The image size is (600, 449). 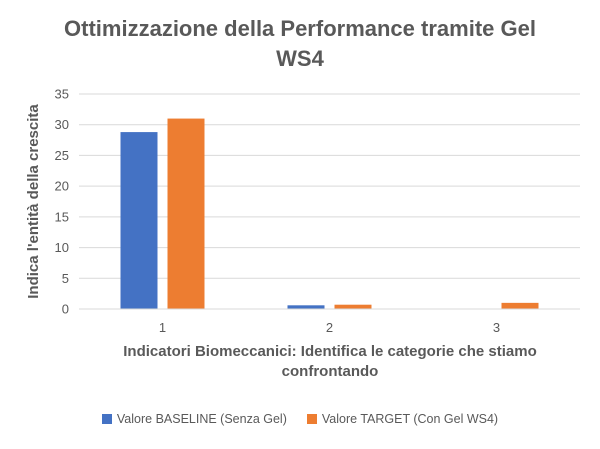 What do you see at coordinates (410, 419) in the screenshot?
I see `legend-label-target: Valore TARGET (Con Gel WS4)` at bounding box center [410, 419].